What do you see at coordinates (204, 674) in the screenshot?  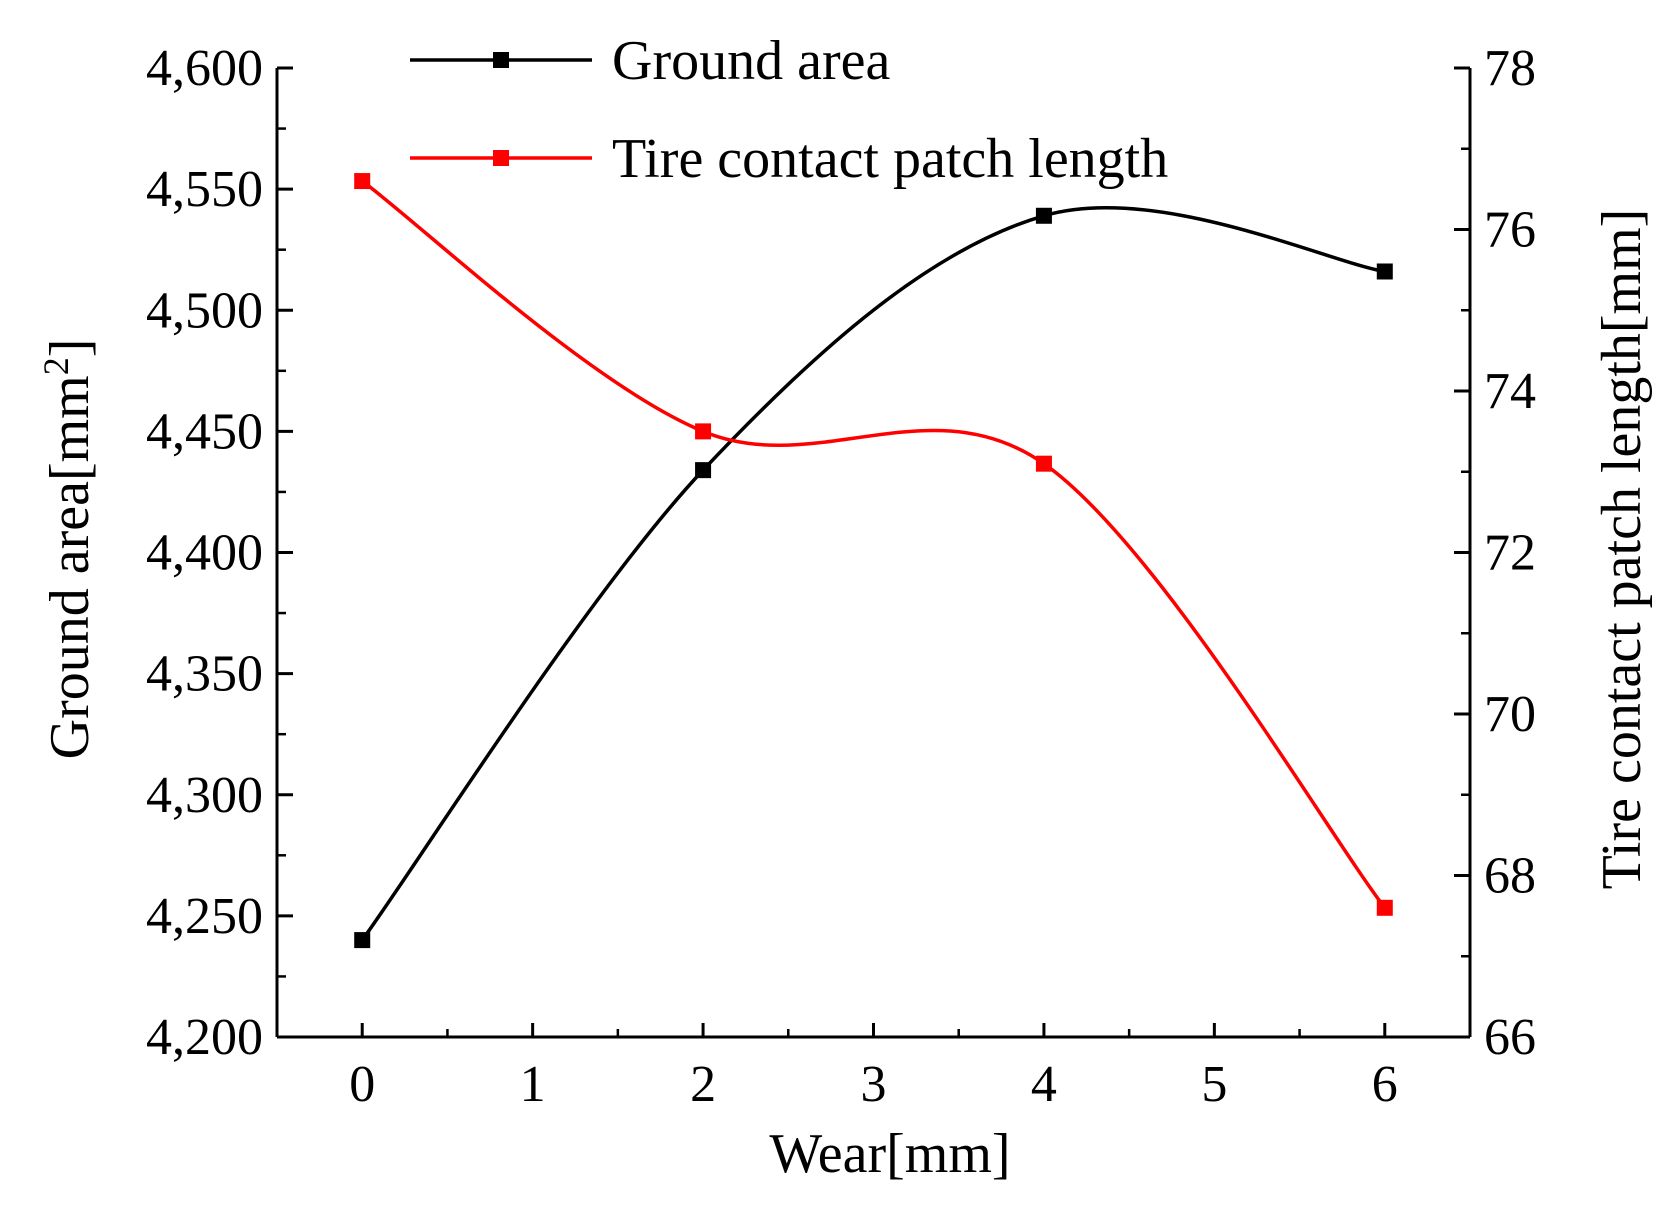 I see `y-left-tick-label: 4,350` at bounding box center [204, 674].